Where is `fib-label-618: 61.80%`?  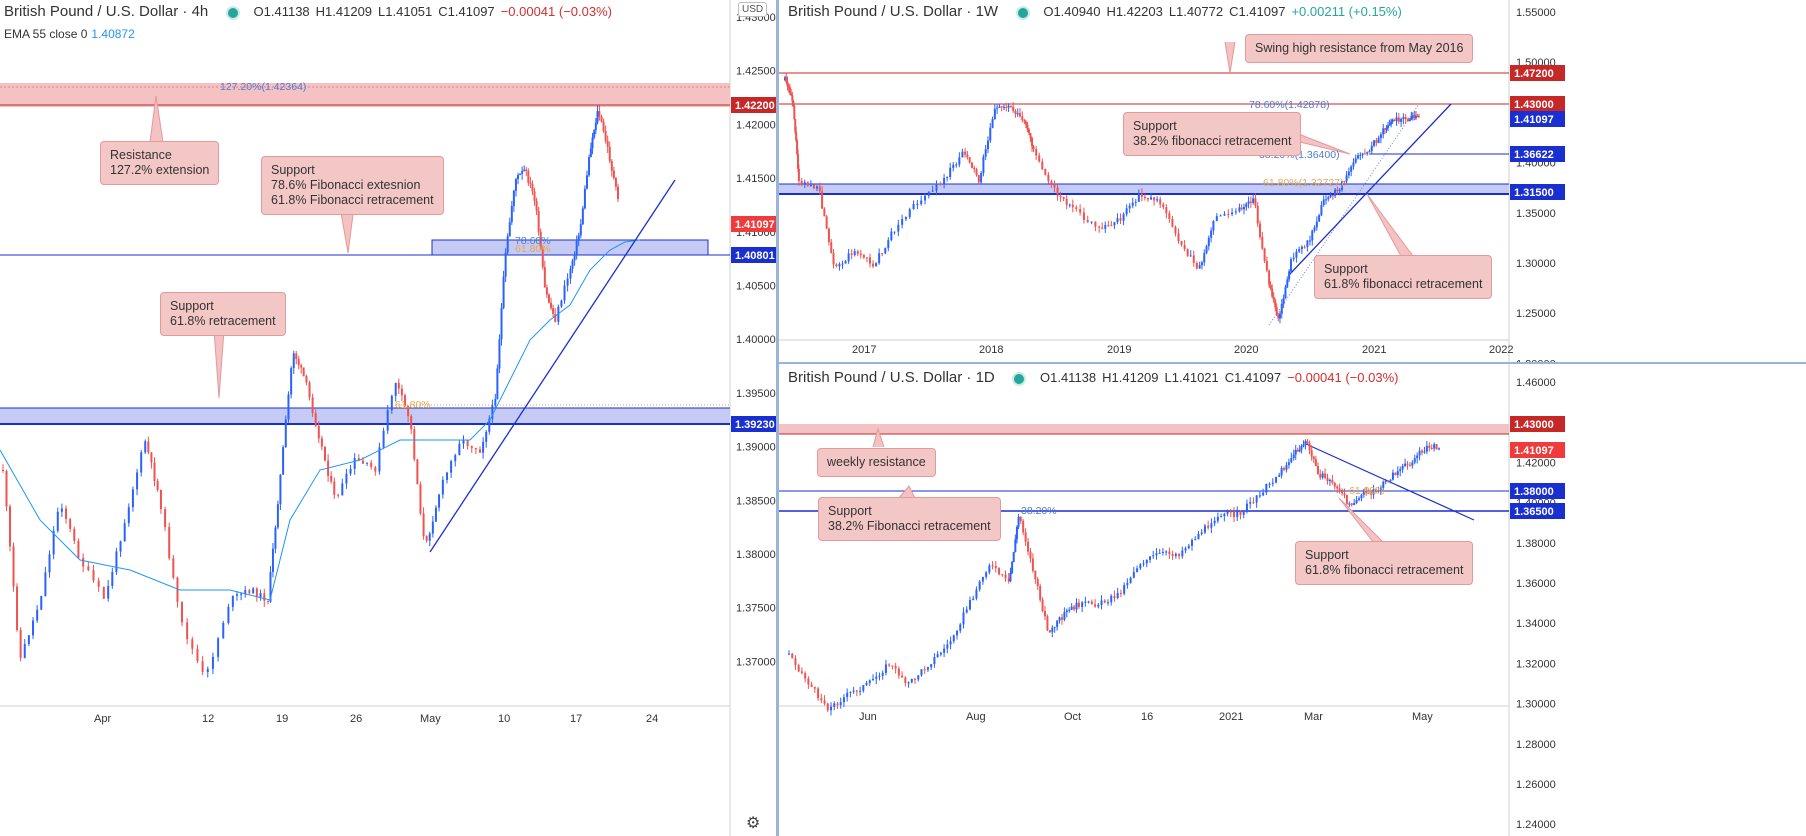 fib-label-618: 61.80% is located at coordinates (533, 249).